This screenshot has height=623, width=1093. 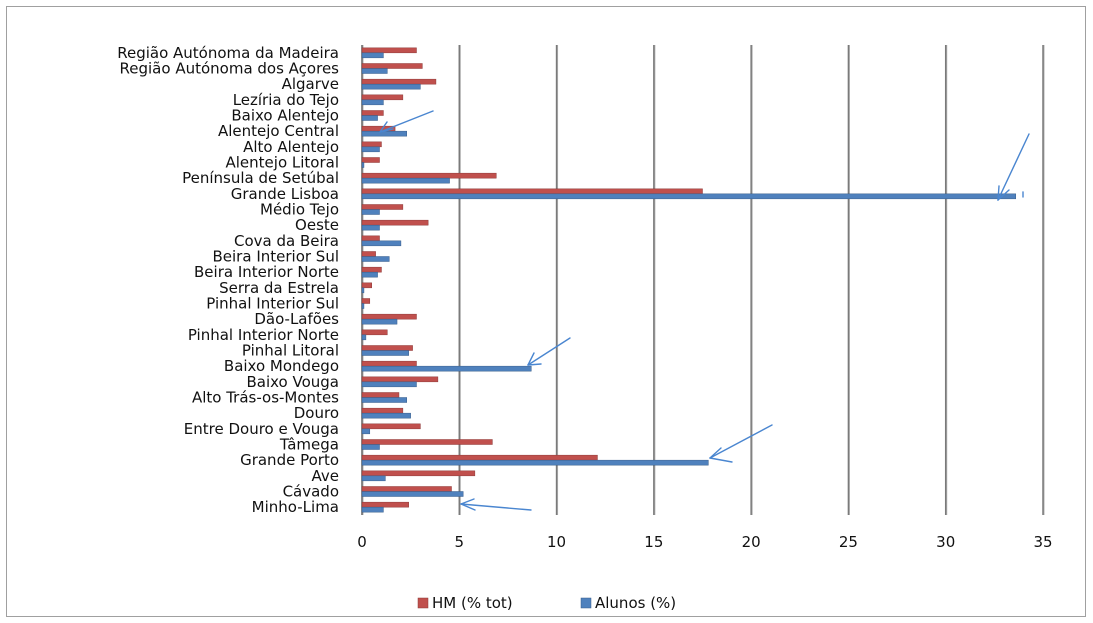 What do you see at coordinates (278, 131) in the screenshot?
I see `category-label: Alentejo Central` at bounding box center [278, 131].